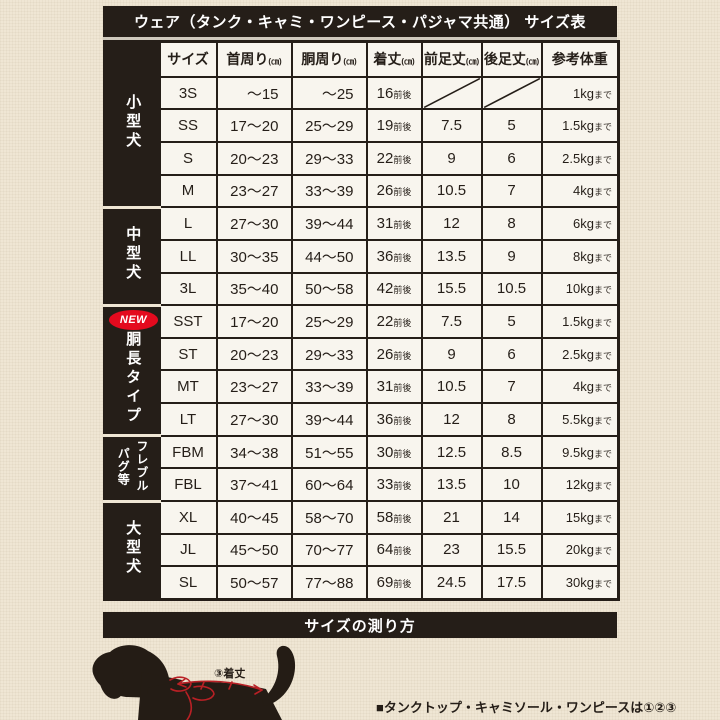  I want to click on table-row: ST 20〜23 29〜33 26前後 9 6 2.5kgまで, so click(362, 354).